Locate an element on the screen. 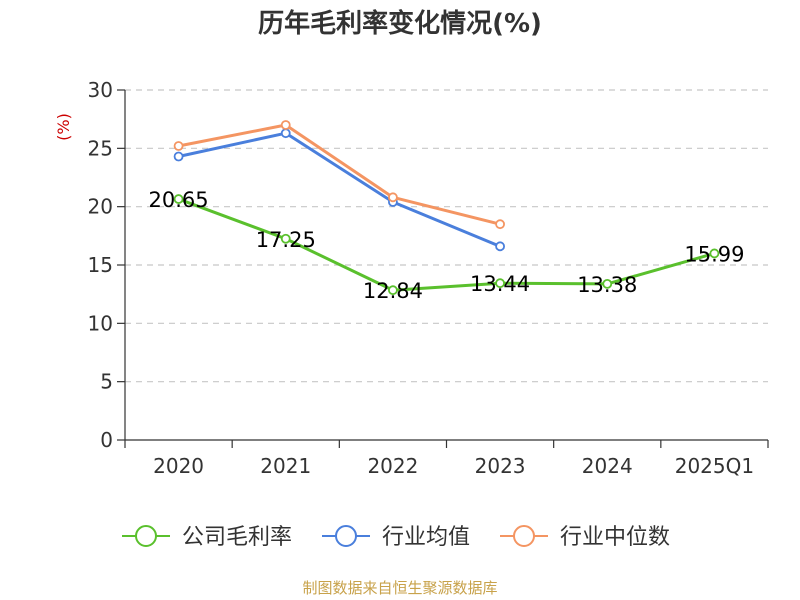  x-tick-label: 2021 is located at coordinates (285, 466).